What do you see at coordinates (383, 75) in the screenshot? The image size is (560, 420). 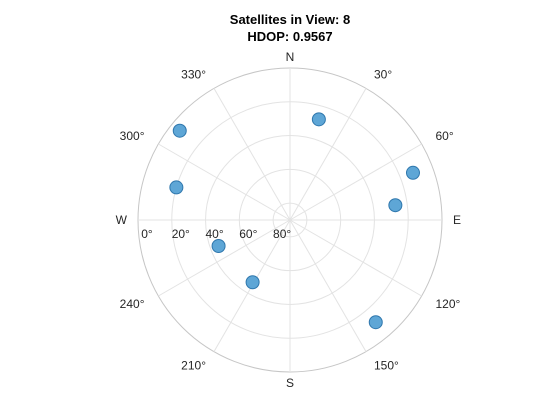 I see `angular-tick-label: 30°` at bounding box center [383, 75].